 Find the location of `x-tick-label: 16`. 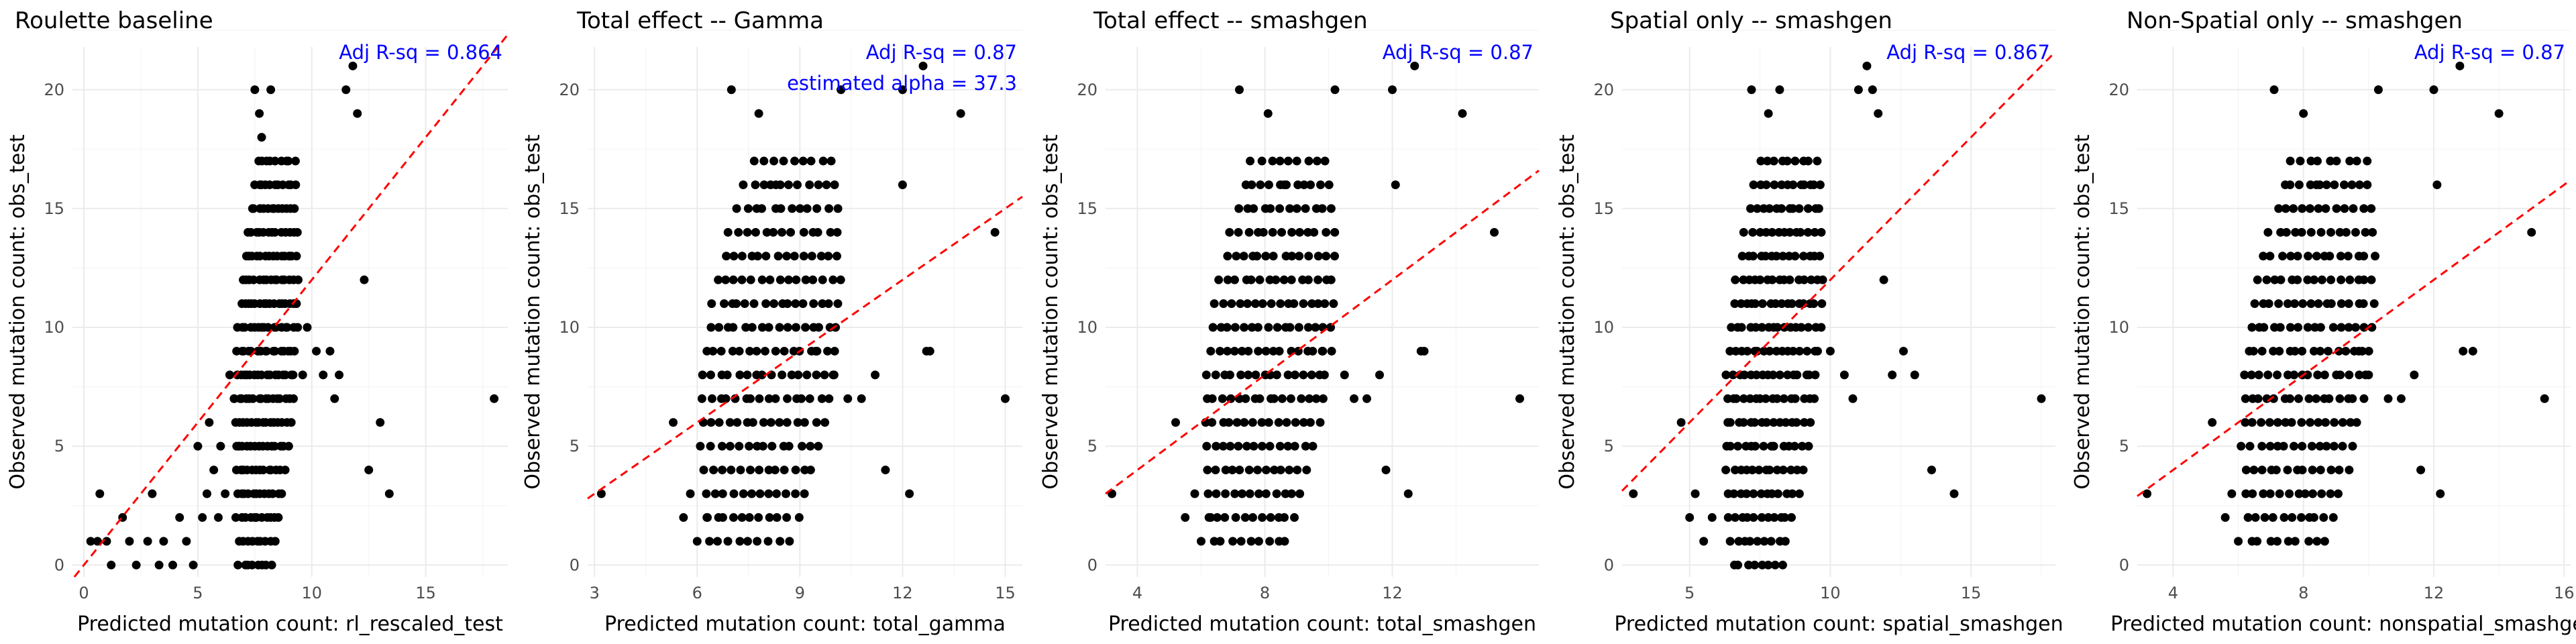

x-tick-label: 16 is located at coordinates (2564, 593).